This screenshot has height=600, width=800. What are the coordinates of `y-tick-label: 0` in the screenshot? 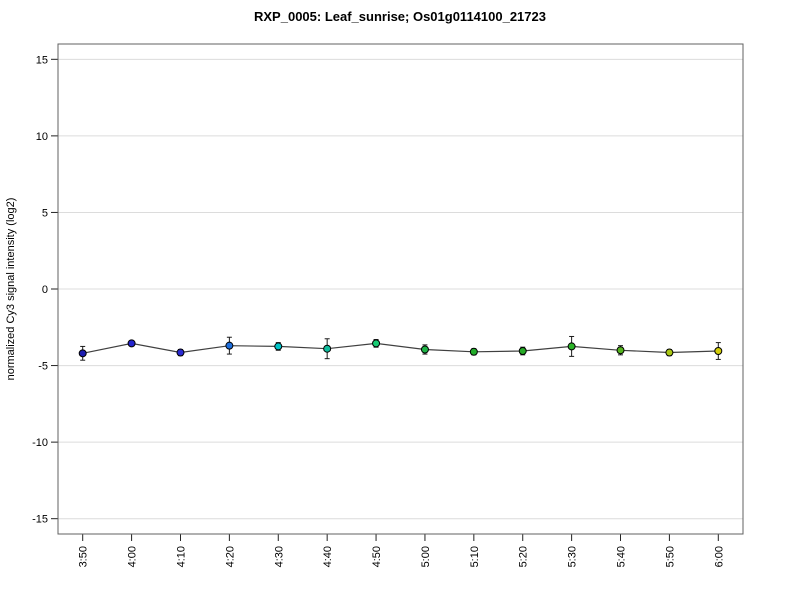 It's located at (45, 290).